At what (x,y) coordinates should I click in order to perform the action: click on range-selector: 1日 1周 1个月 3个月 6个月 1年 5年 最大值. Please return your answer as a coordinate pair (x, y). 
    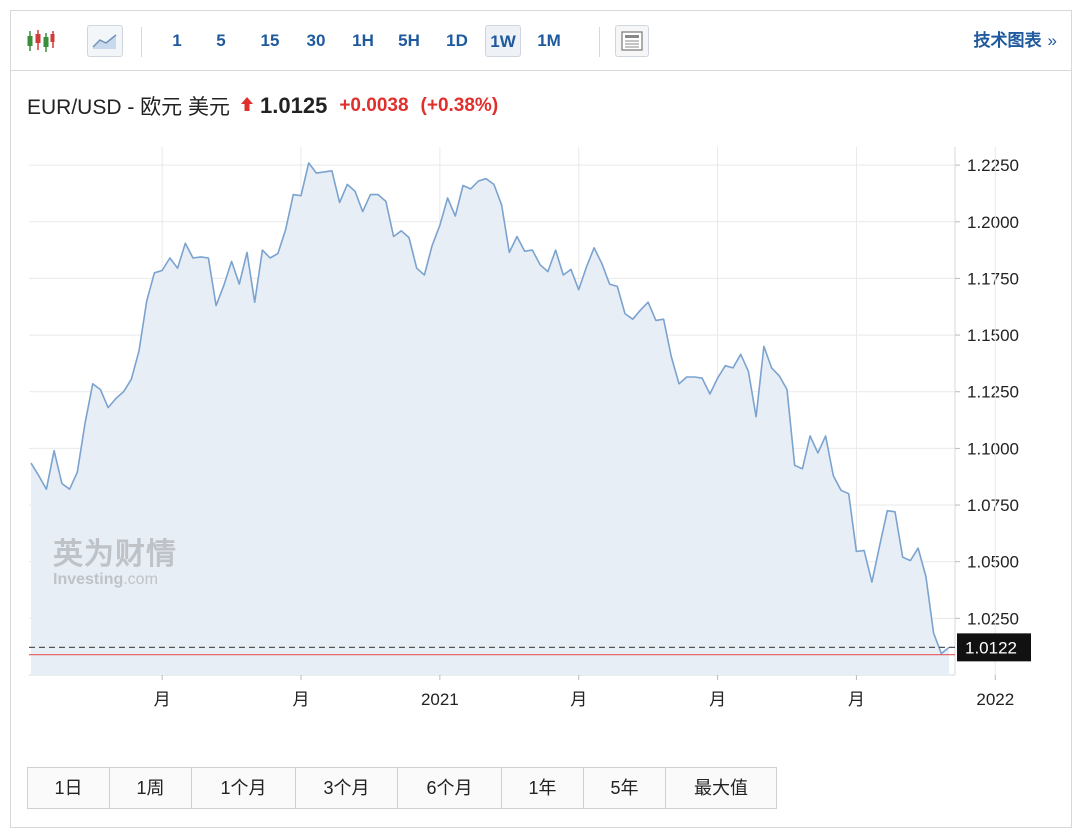
    Looking at the image, I should click on (402, 788).